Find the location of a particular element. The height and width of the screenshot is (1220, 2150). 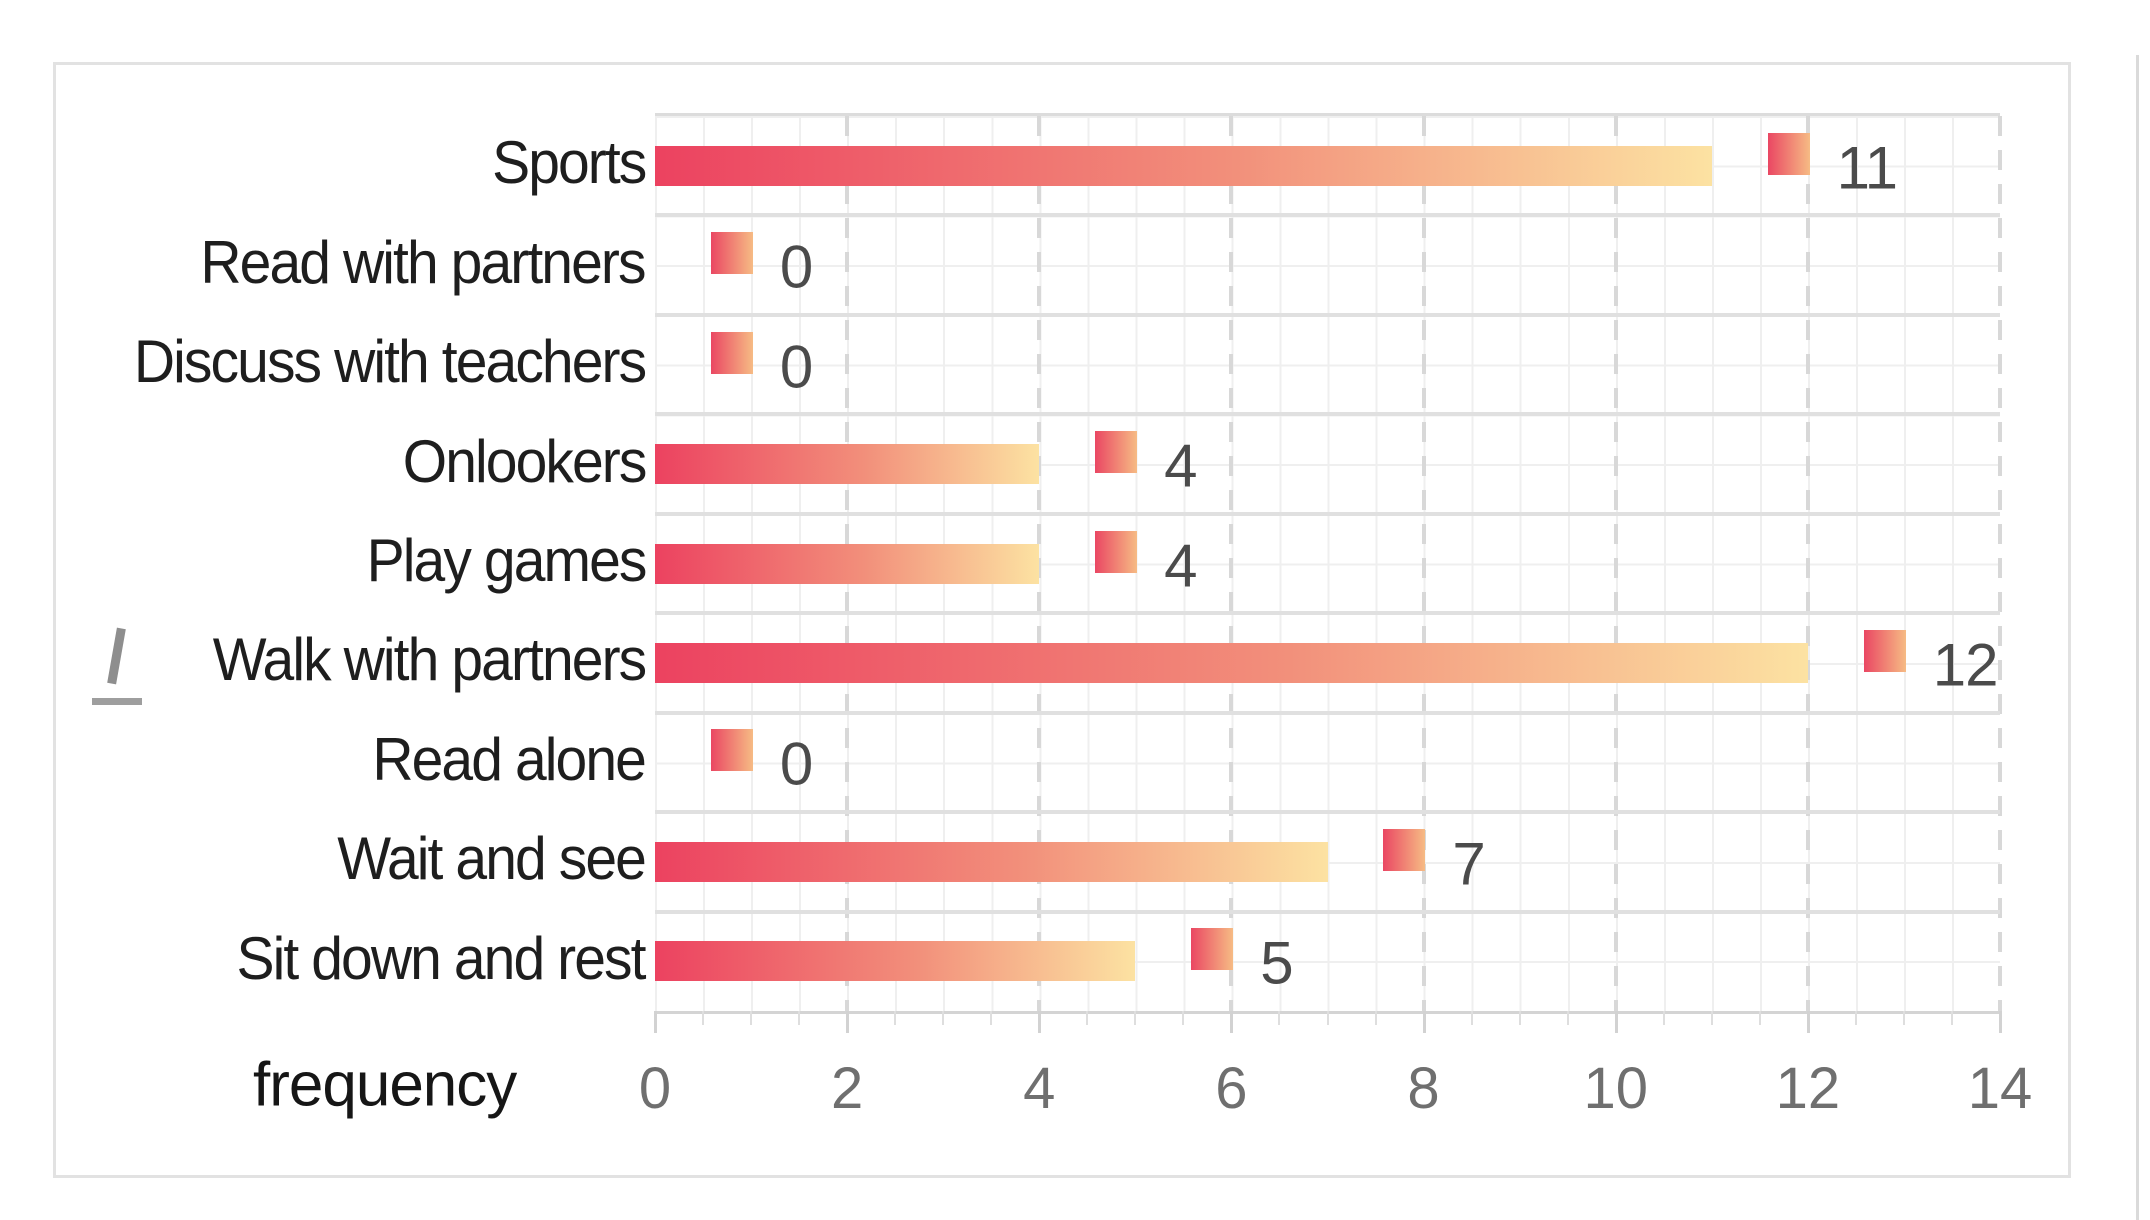

category-label: Read alone is located at coordinates (509, 759).